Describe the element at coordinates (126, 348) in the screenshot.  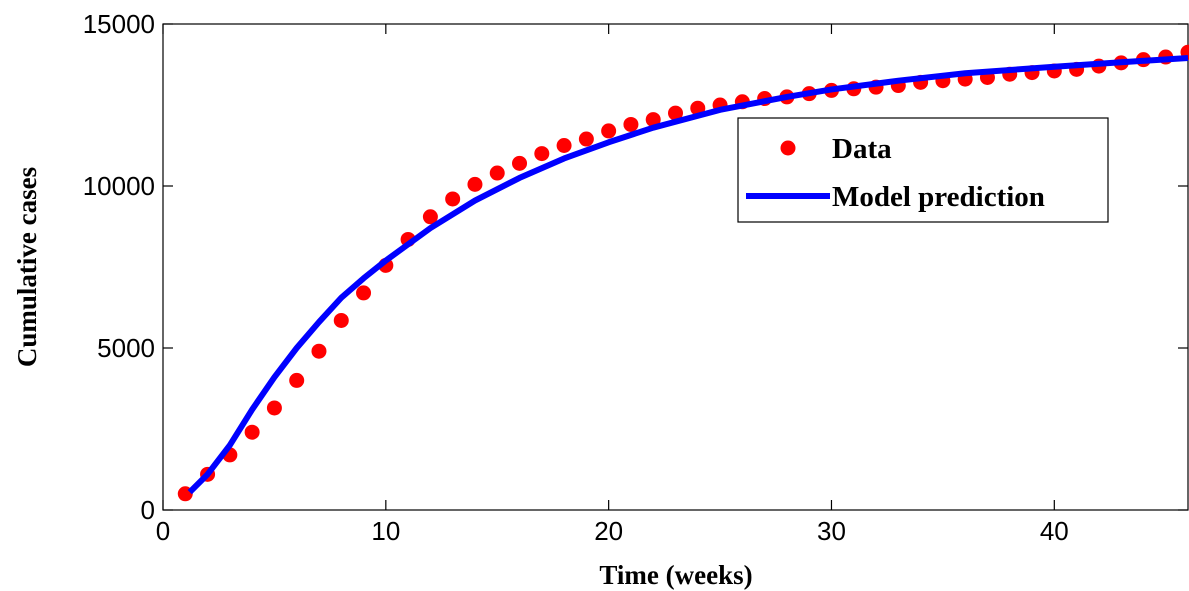
I see `y-tick-label: 5000` at that location.